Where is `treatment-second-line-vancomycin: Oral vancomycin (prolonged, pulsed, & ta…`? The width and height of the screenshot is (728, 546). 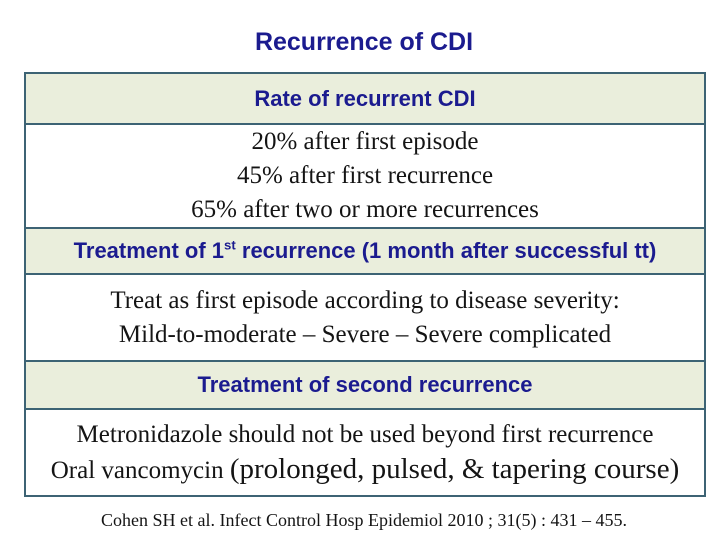 treatment-second-line-vancomycin: Oral vancomycin (prolonged, pulsed, & ta… is located at coordinates (365, 470).